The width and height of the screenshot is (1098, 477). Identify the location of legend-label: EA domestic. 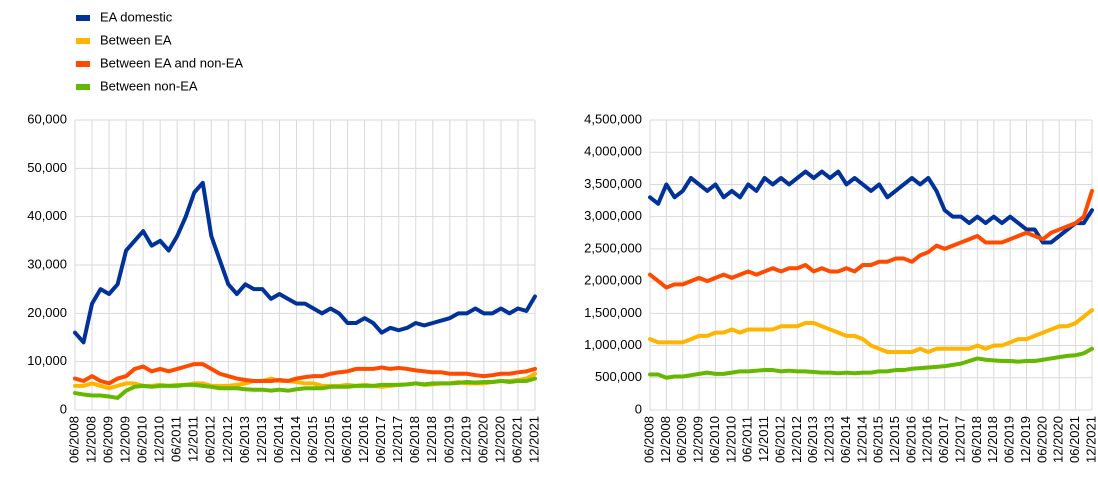
(136, 16).